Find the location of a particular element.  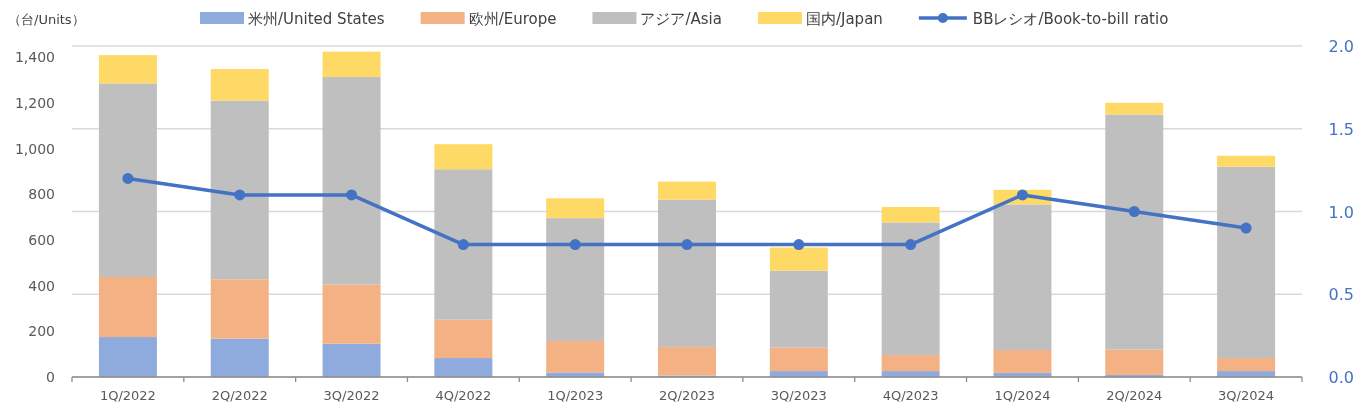

x-tick-label: 2Q/2022 is located at coordinates (239, 395).